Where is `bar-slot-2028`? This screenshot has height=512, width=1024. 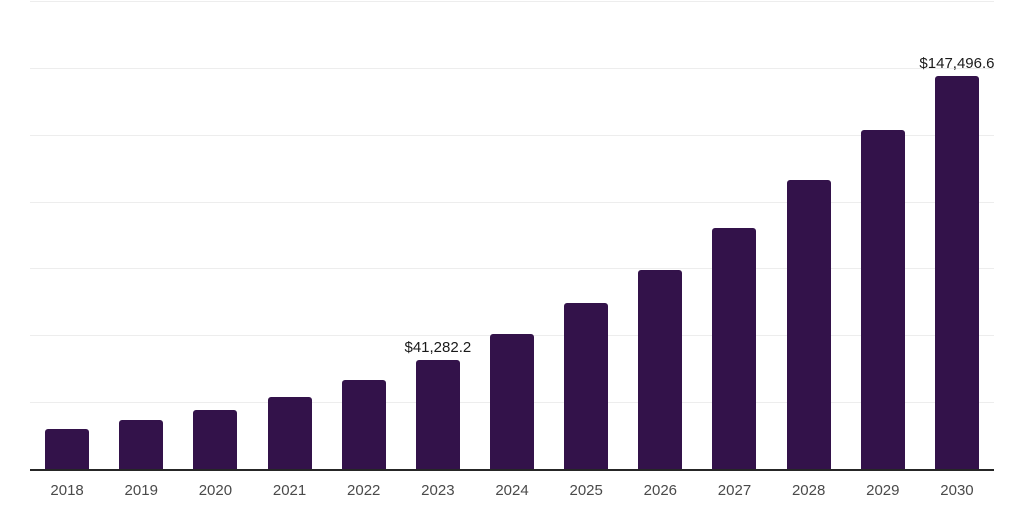 bar-slot-2028 is located at coordinates (809, 236).